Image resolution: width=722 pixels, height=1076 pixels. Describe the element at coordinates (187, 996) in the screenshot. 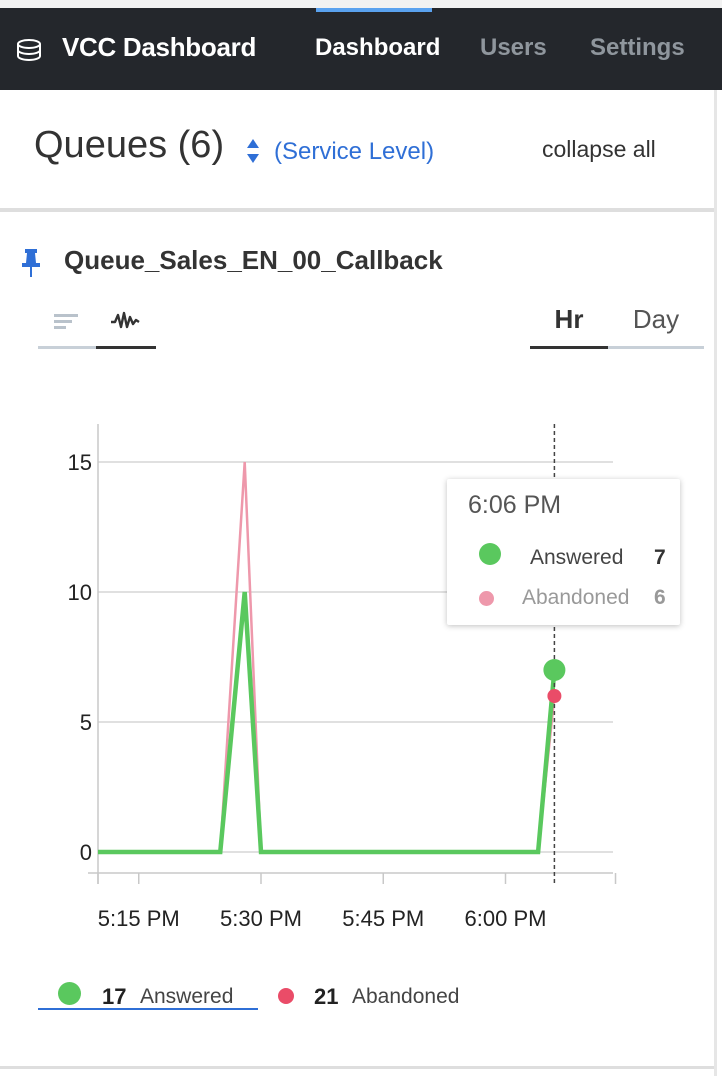

I see `legend-answered-label: Answered` at that location.